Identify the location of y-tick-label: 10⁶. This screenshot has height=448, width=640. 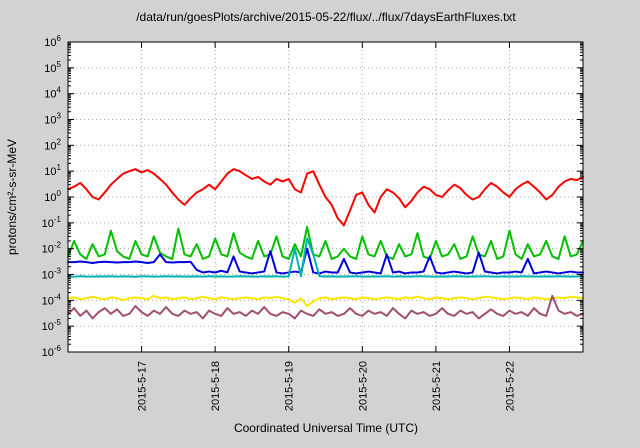
(52, 41).